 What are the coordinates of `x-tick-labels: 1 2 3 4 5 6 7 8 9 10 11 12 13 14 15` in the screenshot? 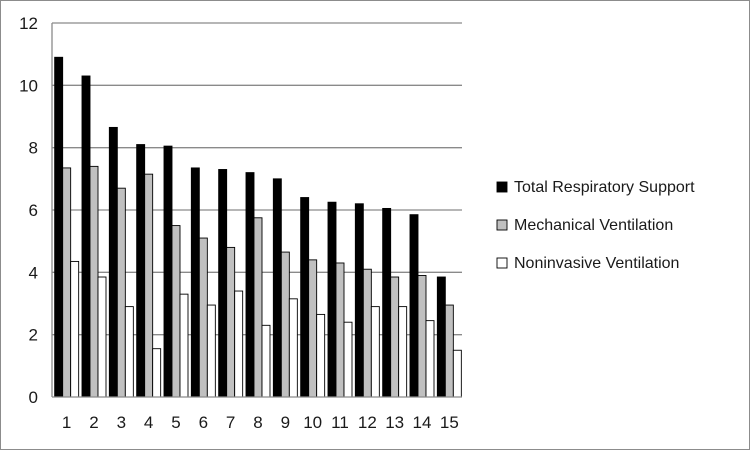 It's located at (260, 422).